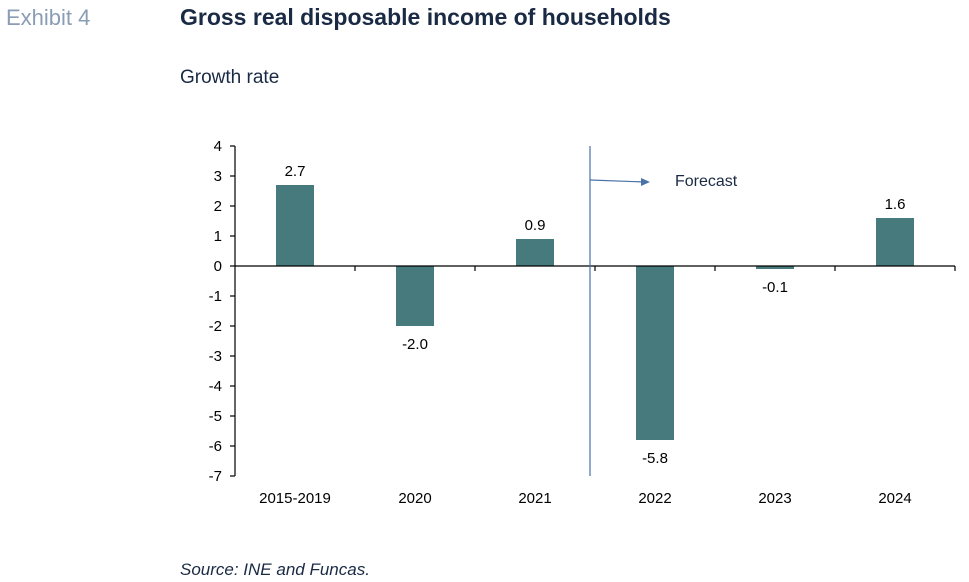 The image size is (969, 582). What do you see at coordinates (654, 498) in the screenshot?
I see `x-tick-label: 2022` at bounding box center [654, 498].